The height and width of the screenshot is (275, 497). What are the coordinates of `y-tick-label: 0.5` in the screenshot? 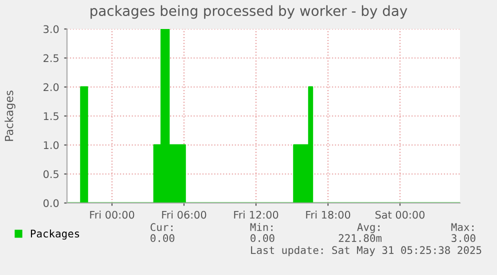 It's located at (50, 174).